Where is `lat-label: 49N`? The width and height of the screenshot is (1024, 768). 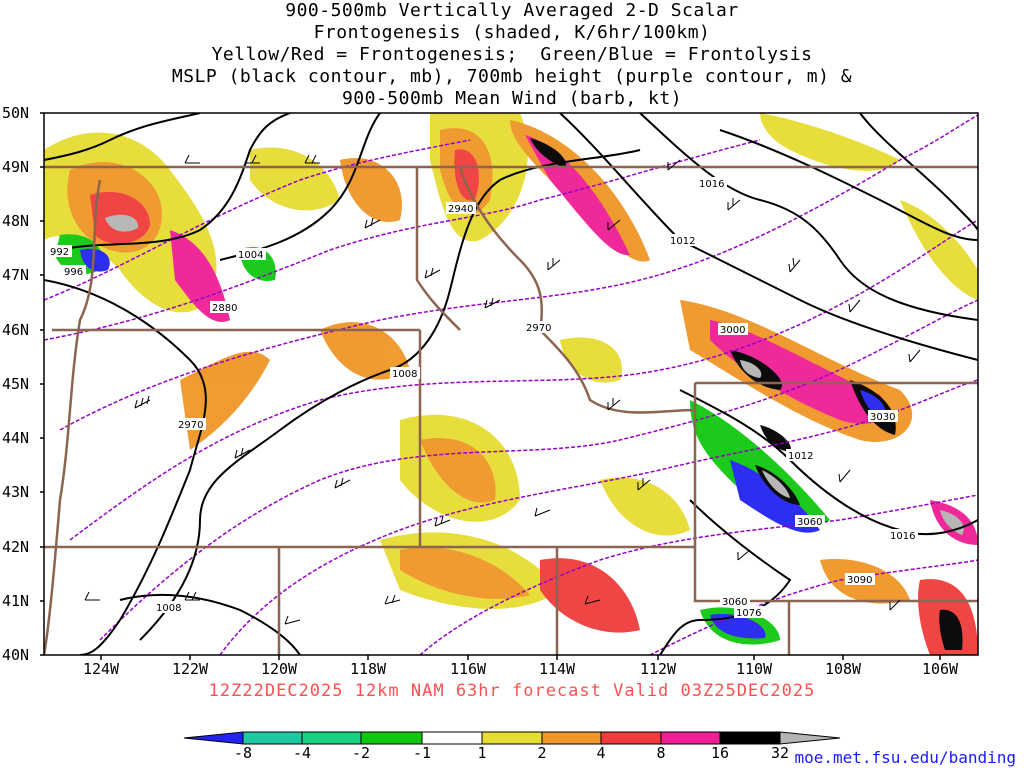
lat-label: 49N is located at coordinates (16, 167).